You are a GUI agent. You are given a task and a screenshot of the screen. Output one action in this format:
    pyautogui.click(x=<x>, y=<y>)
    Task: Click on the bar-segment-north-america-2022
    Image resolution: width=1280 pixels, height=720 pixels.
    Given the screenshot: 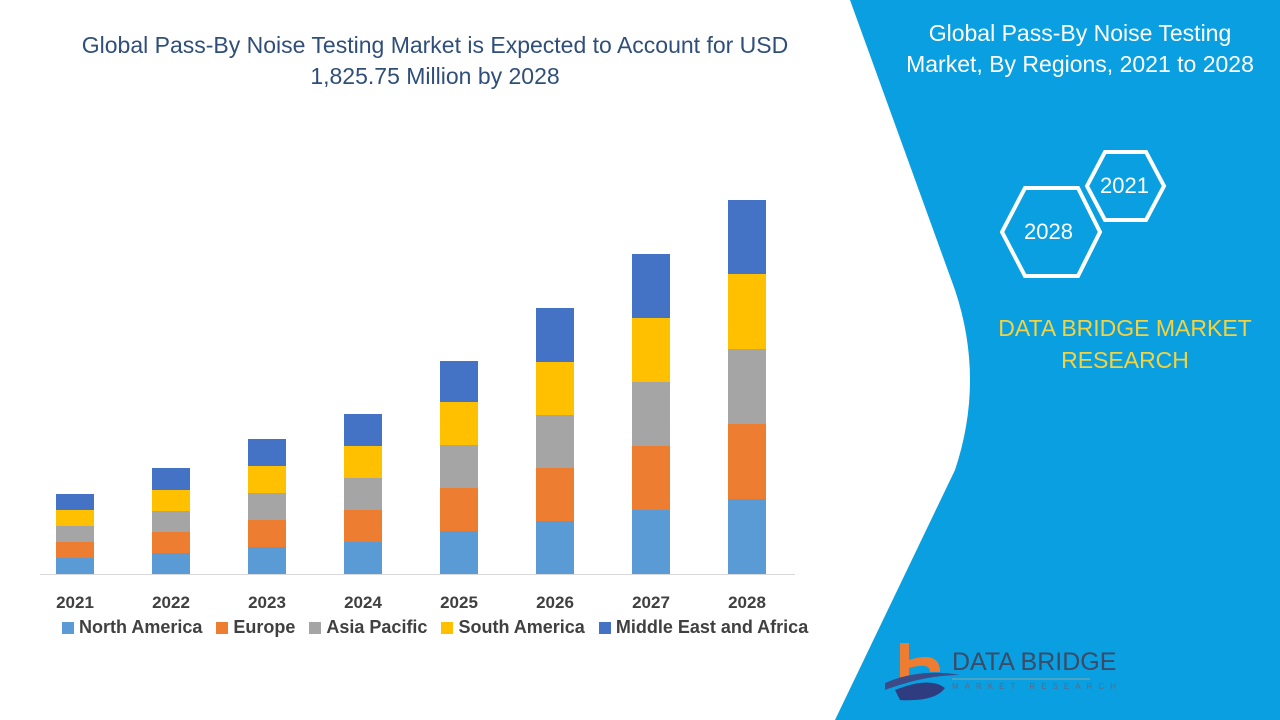 What is the action you would take?
    pyautogui.click(x=171, y=563)
    